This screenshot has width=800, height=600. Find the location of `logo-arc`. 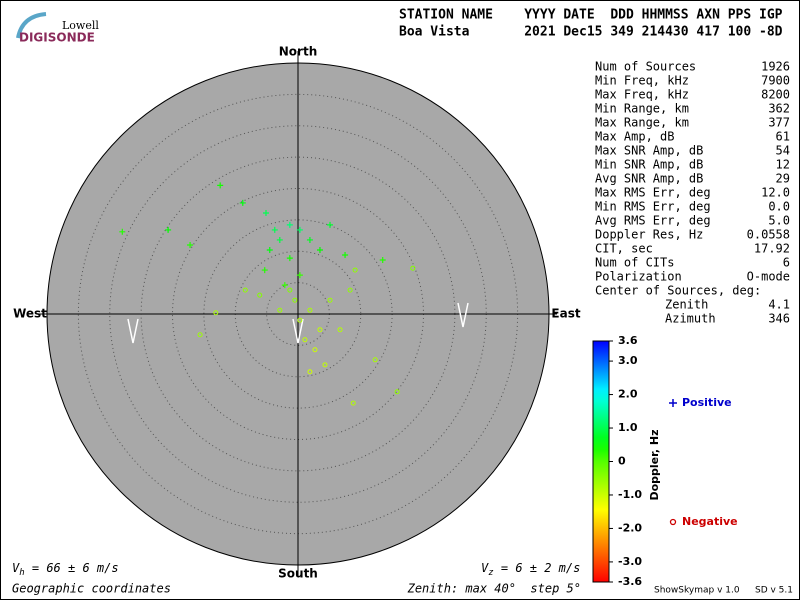

logo-arc is located at coordinates (31, 25).